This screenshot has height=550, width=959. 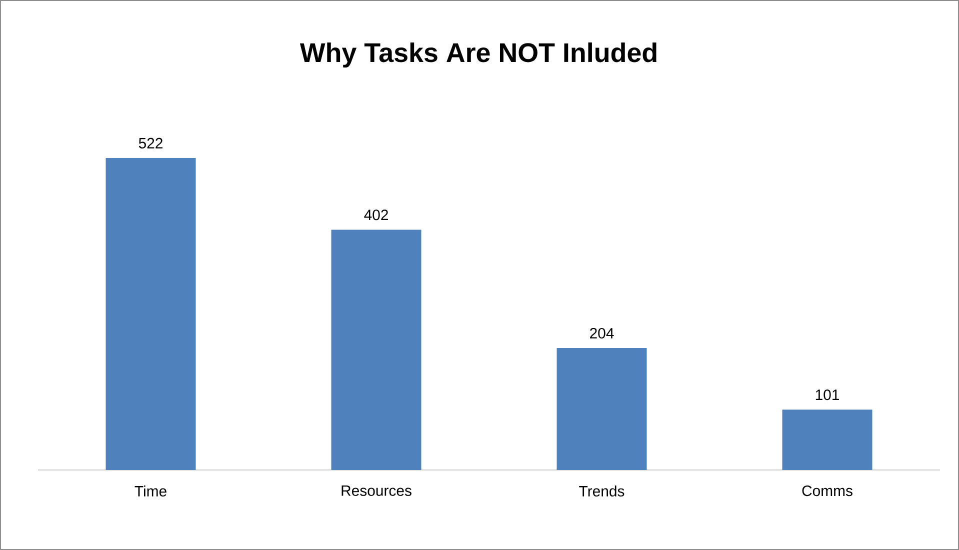 I want to click on data-label: 204, so click(x=602, y=333).